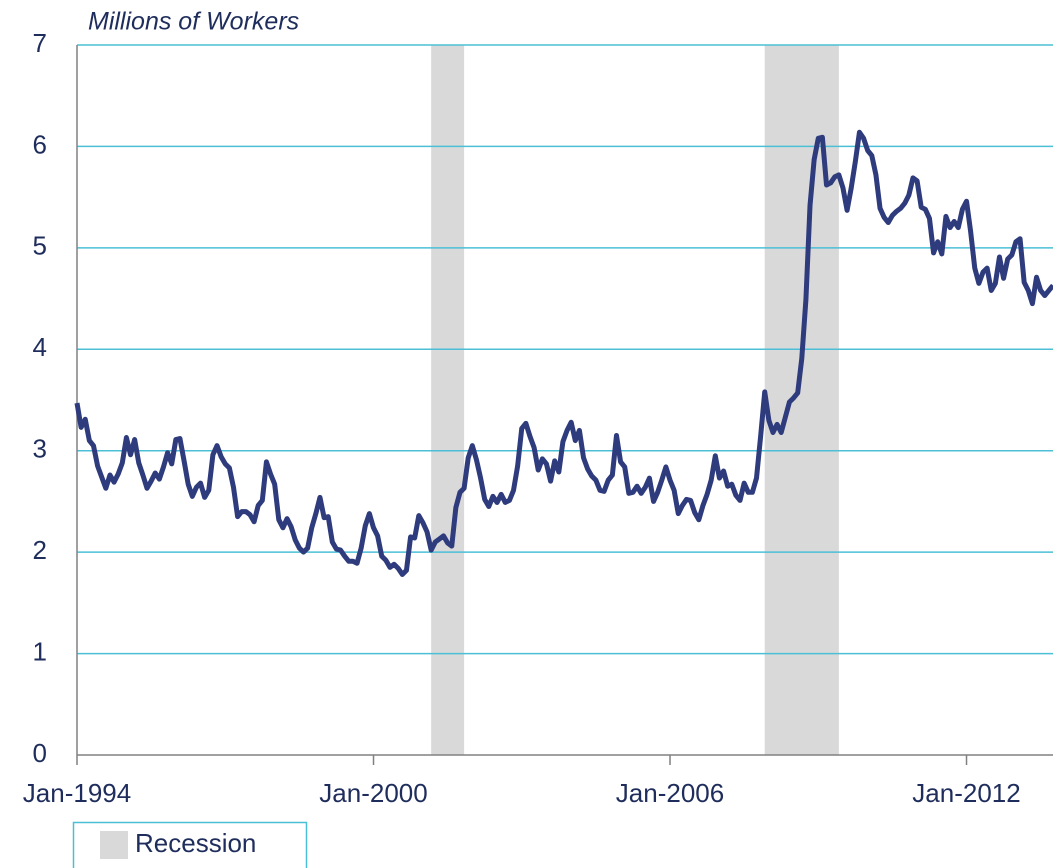 The image size is (1053, 868). Describe the element at coordinates (40, 753) in the screenshot. I see `y-tick-label: 0` at that location.